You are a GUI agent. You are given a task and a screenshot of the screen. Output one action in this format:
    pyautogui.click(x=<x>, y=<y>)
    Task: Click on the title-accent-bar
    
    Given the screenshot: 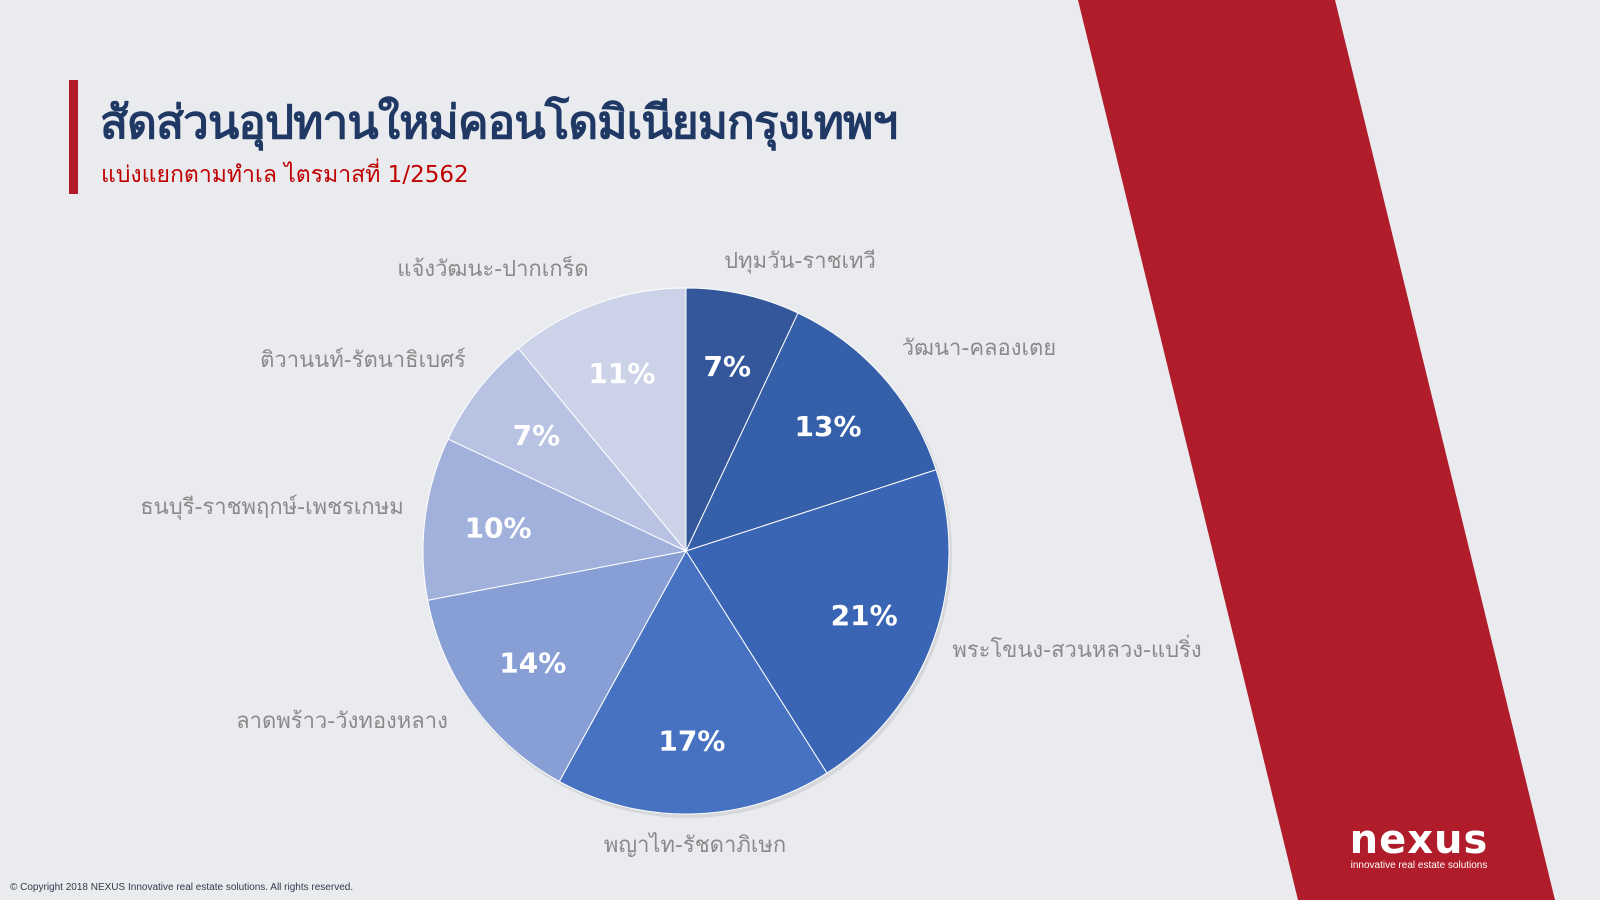 What is the action you would take?
    pyautogui.click(x=73, y=137)
    